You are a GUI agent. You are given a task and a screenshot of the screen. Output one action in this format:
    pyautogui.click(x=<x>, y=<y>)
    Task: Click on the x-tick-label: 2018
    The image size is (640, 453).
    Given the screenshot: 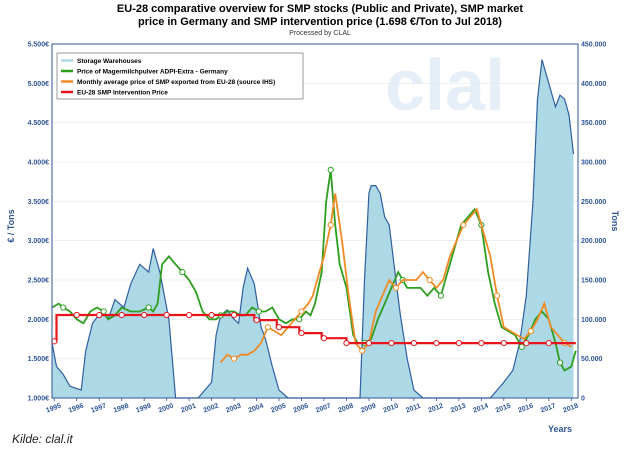 What is the action you would take?
    pyautogui.click(x=570, y=409)
    